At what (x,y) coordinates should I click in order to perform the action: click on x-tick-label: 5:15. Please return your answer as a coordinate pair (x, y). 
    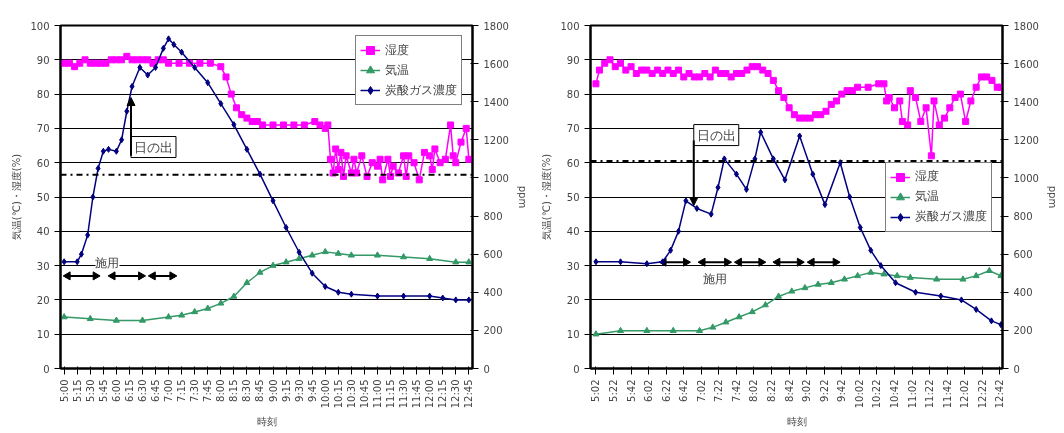
    Looking at the image, I should click on (77, 390).